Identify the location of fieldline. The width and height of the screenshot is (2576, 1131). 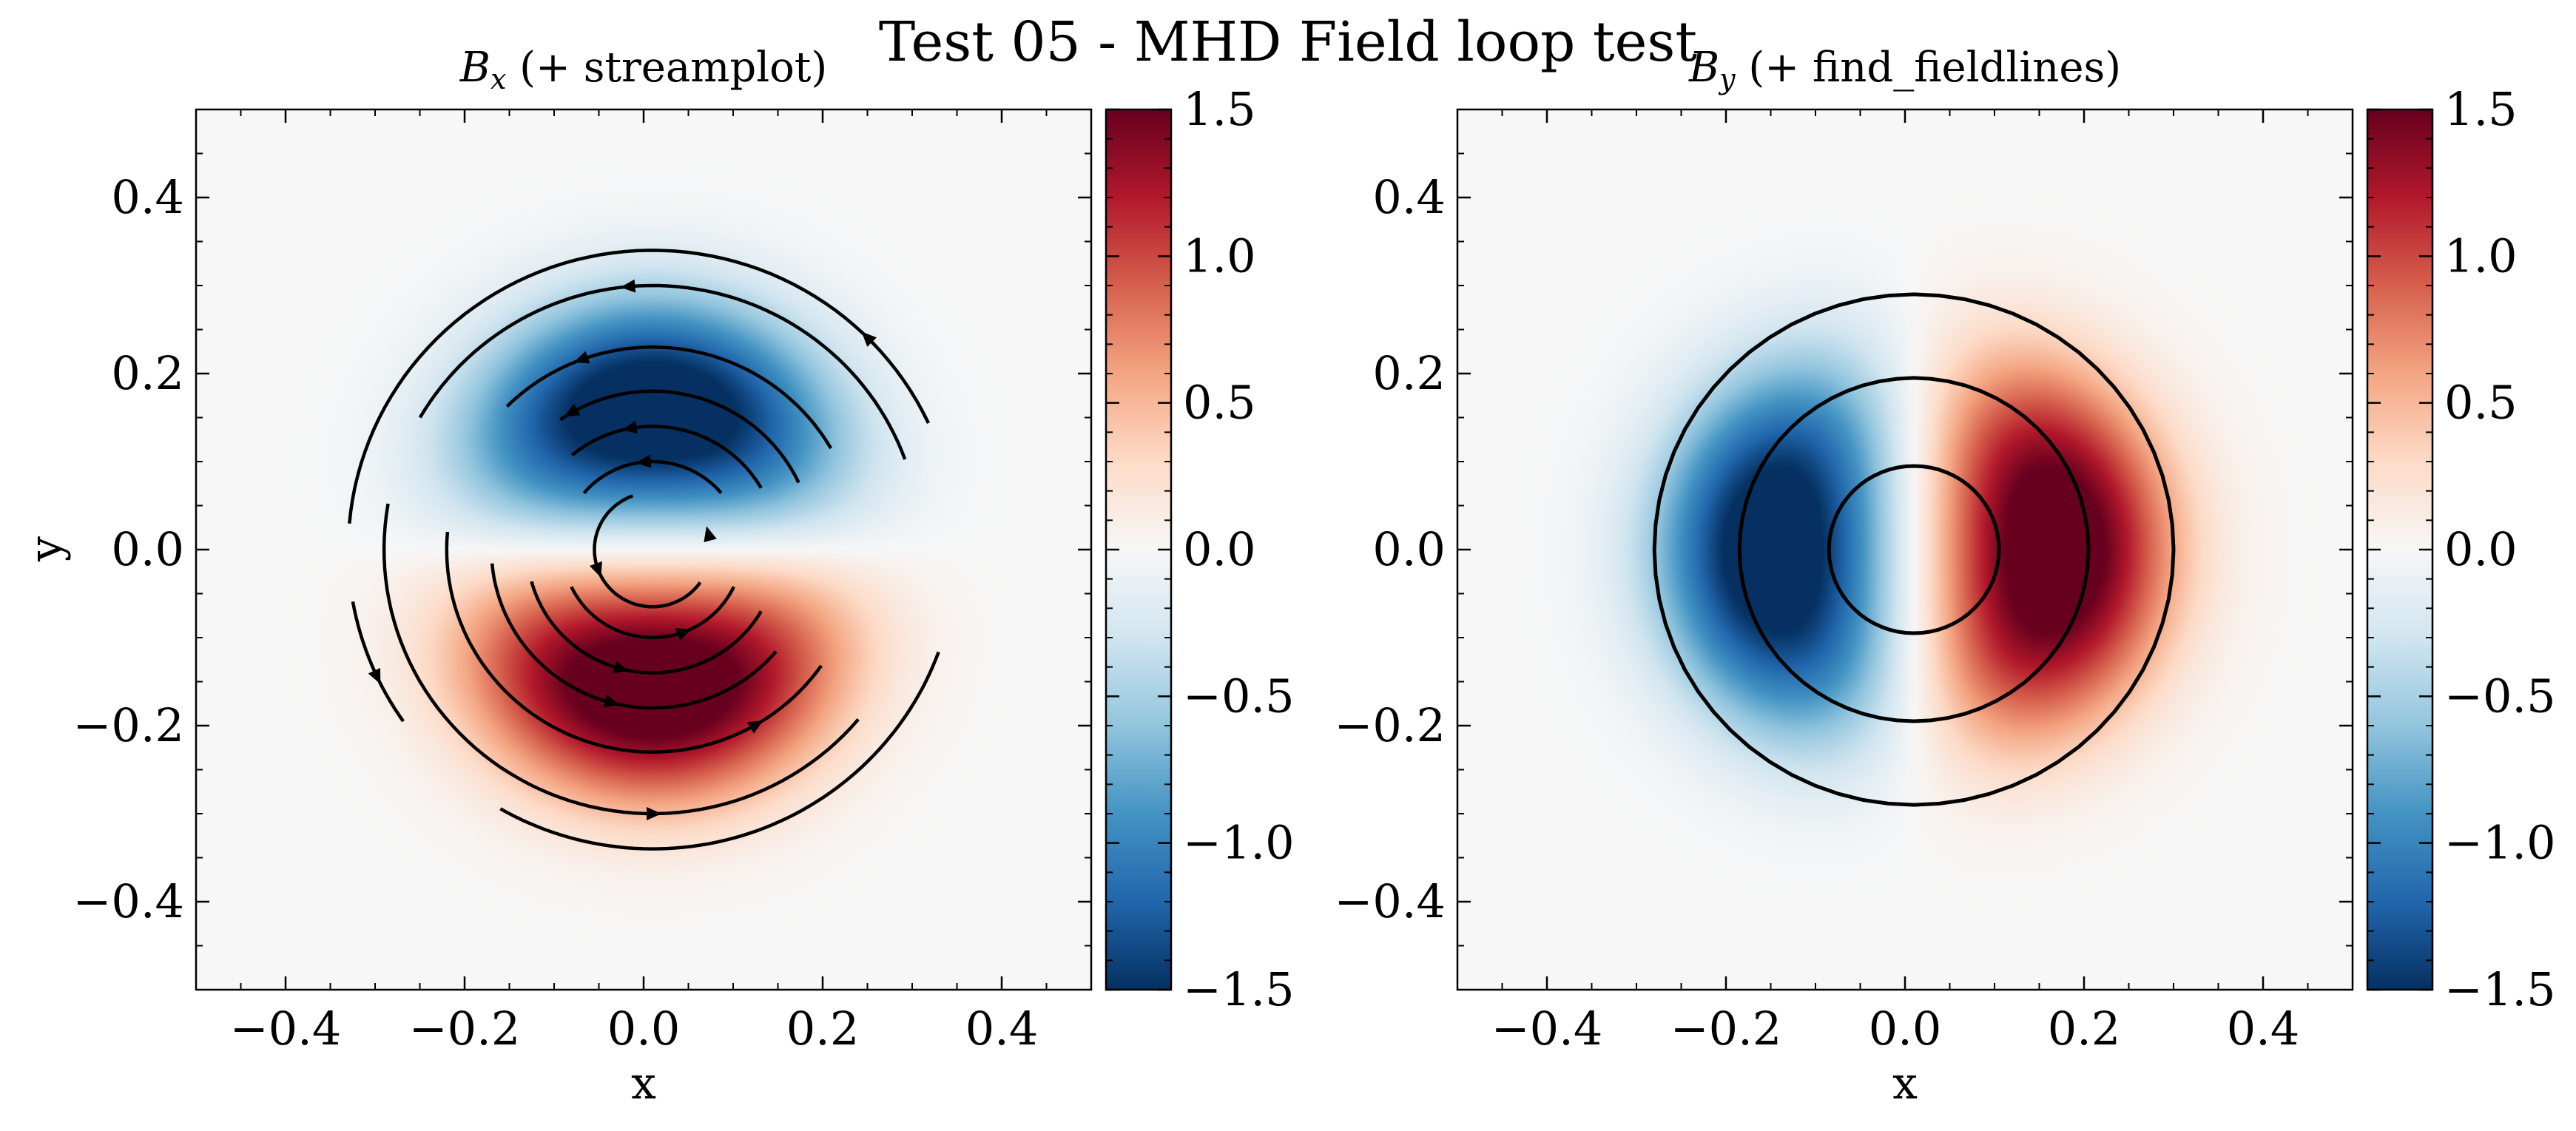
(1914, 549).